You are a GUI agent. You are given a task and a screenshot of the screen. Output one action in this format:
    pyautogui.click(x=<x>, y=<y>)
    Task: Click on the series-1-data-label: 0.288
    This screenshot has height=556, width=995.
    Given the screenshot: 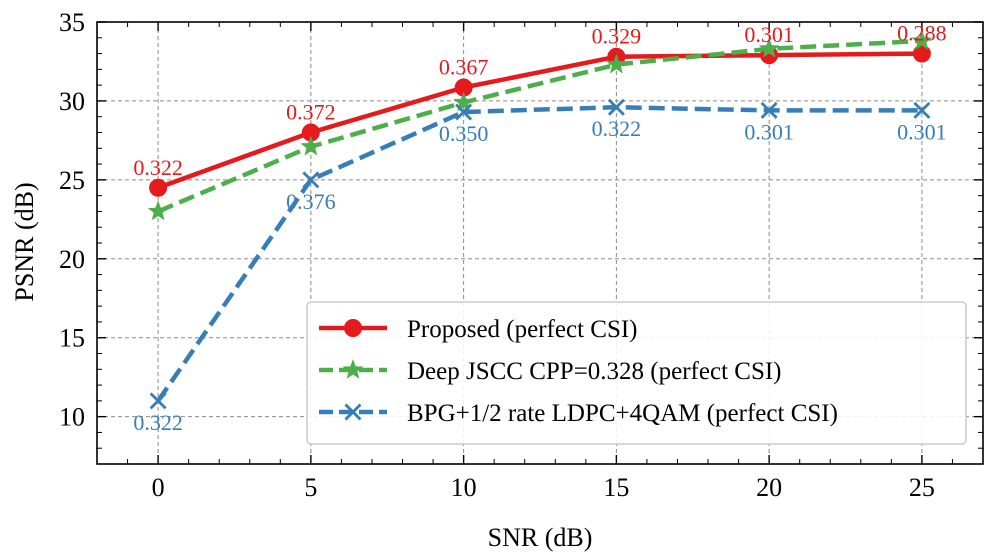 What is the action you would take?
    pyautogui.click(x=922, y=33)
    